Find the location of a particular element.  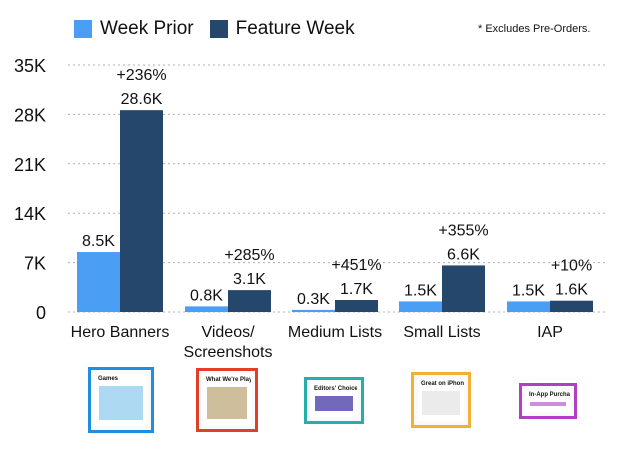

data-label-feature-week: 3.1K is located at coordinates (249, 279).